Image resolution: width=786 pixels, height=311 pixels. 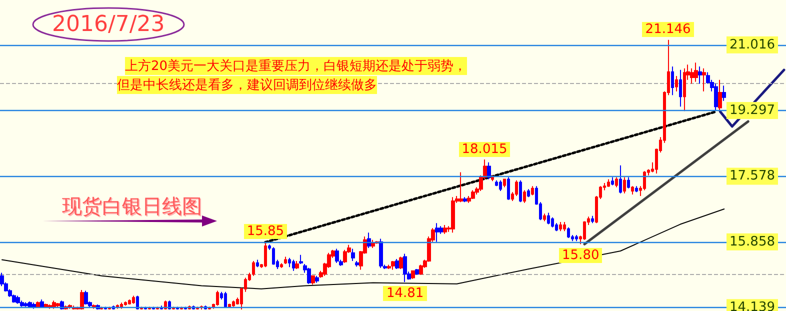 I want to click on annotation: 但是中长线还是看多，建议回调到位继续做多, so click(x=247, y=85).